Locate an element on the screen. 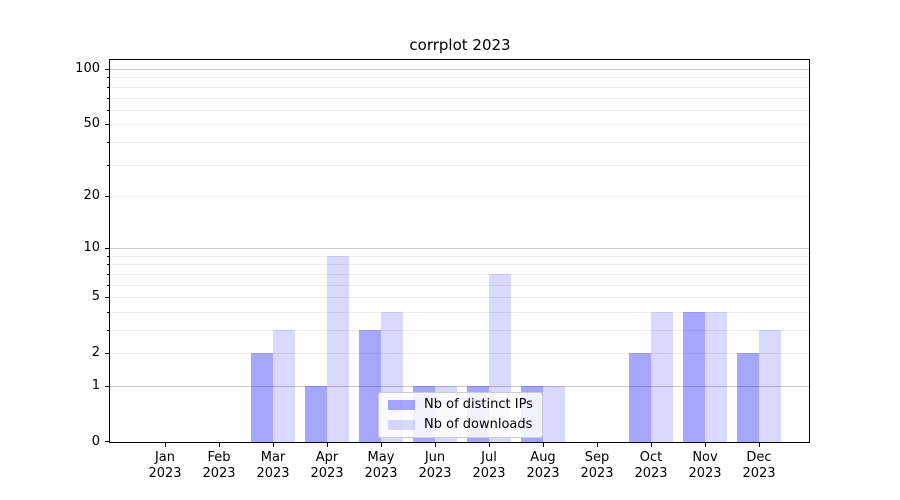 This screenshot has height=500, width=900. x-tick-label: Nov 2023 is located at coordinates (705, 465).